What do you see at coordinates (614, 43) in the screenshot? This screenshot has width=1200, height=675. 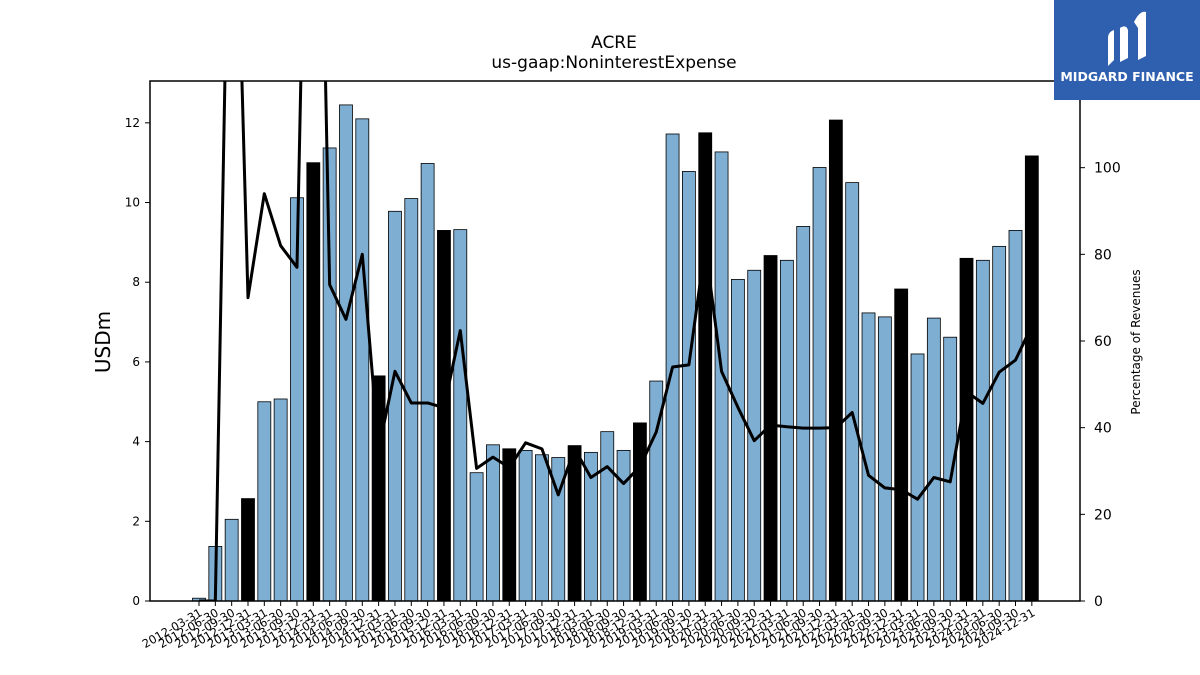 I see `chart-title: ACRE` at bounding box center [614, 43].